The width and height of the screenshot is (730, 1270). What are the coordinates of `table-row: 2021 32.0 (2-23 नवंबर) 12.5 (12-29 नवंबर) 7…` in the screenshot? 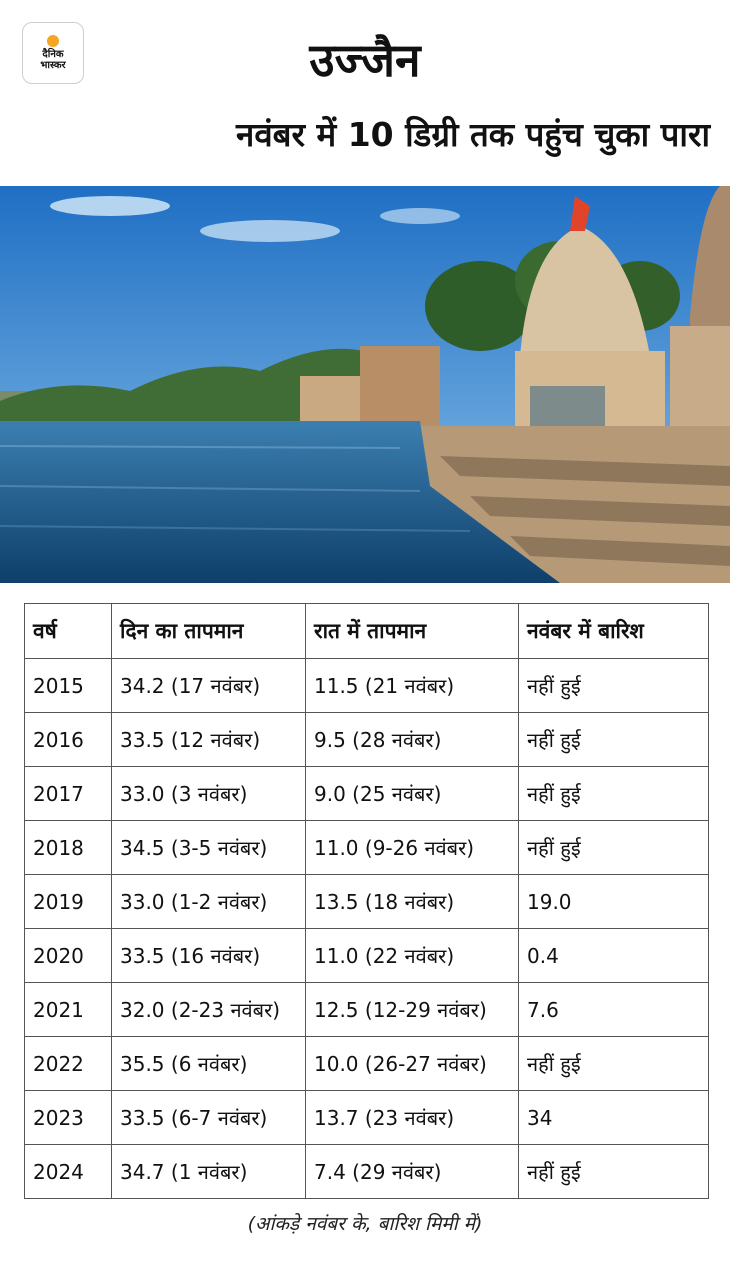 It's located at (366, 1009).